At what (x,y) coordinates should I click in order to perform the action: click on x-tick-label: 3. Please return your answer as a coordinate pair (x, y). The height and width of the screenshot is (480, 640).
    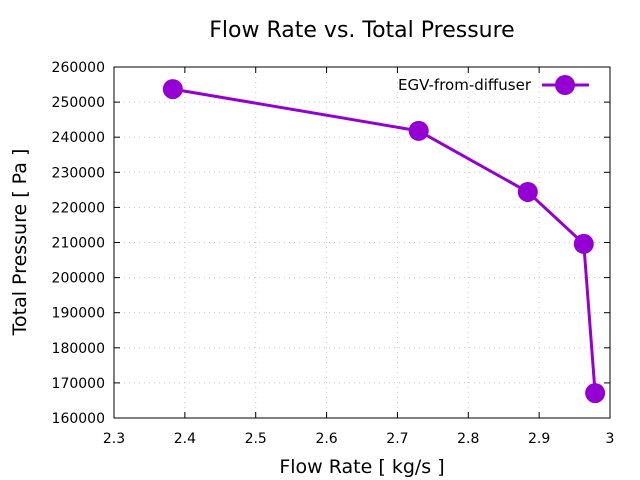
    Looking at the image, I should click on (610, 439).